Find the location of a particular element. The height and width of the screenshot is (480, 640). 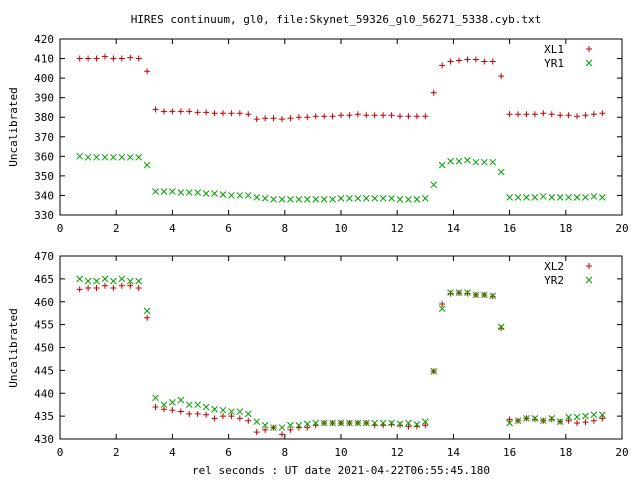

x-tick-label: 16 is located at coordinates (509, 228).